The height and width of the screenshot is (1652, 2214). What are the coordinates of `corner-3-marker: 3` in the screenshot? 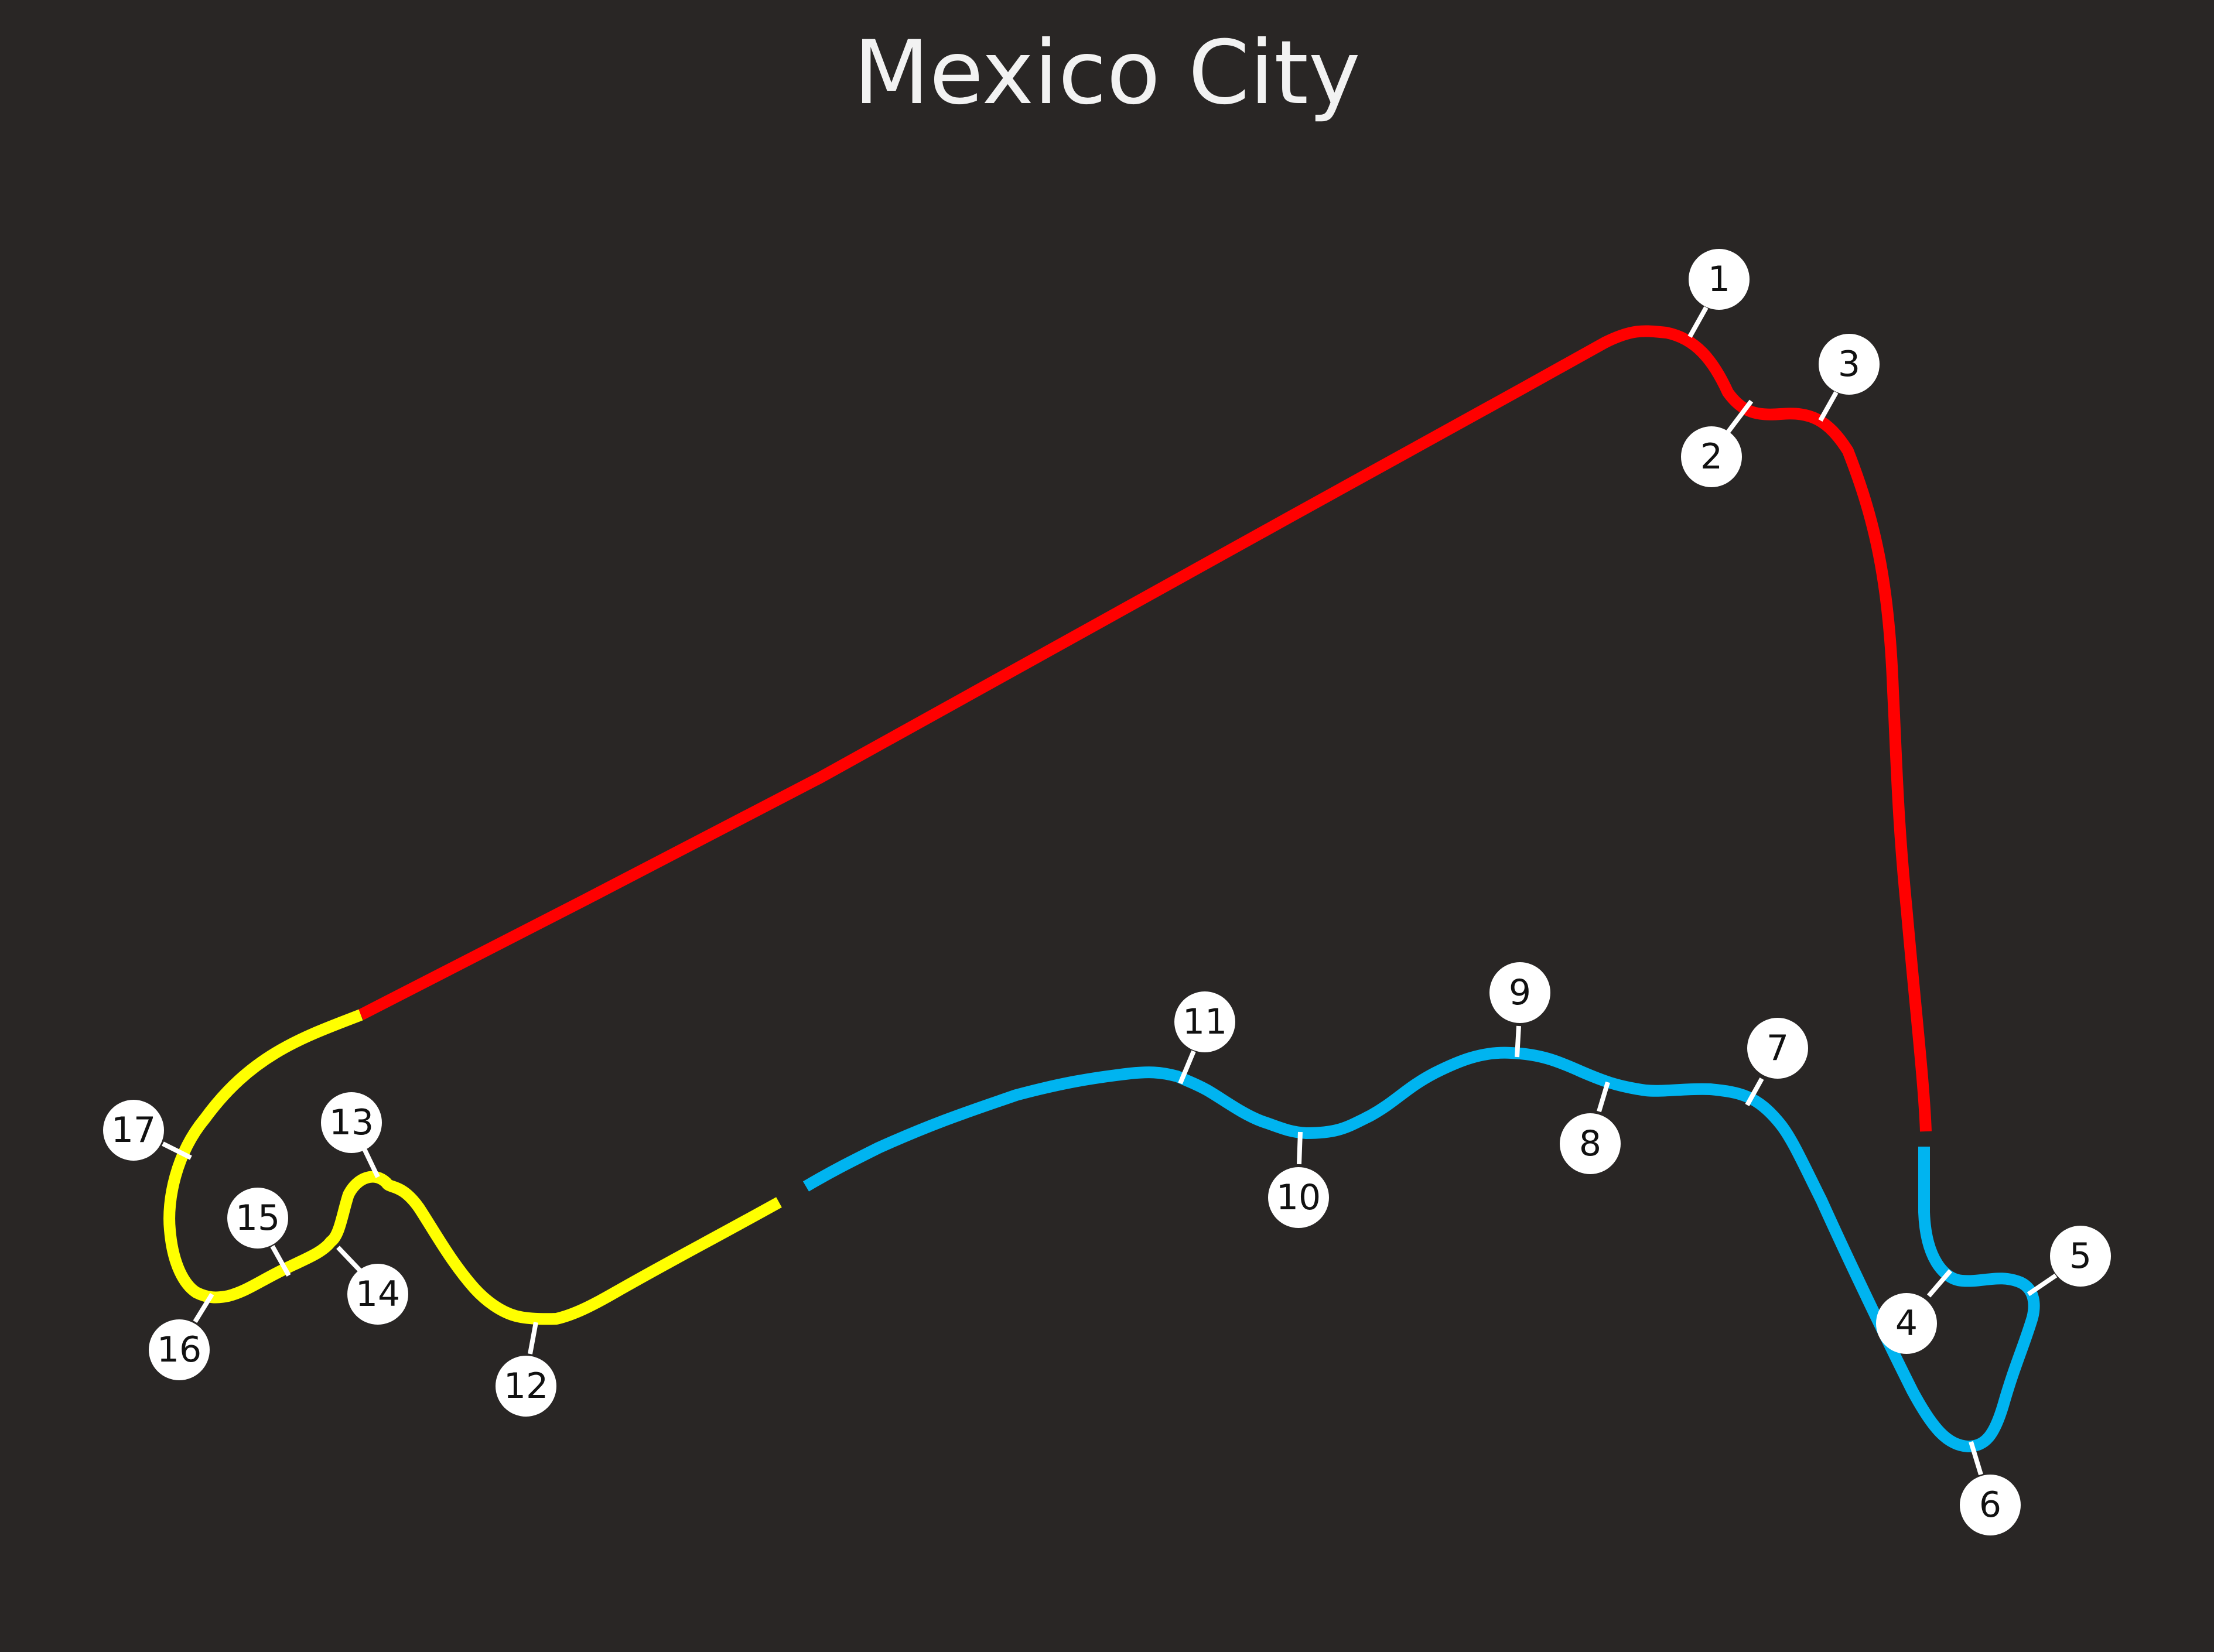 It's located at (1849, 364).